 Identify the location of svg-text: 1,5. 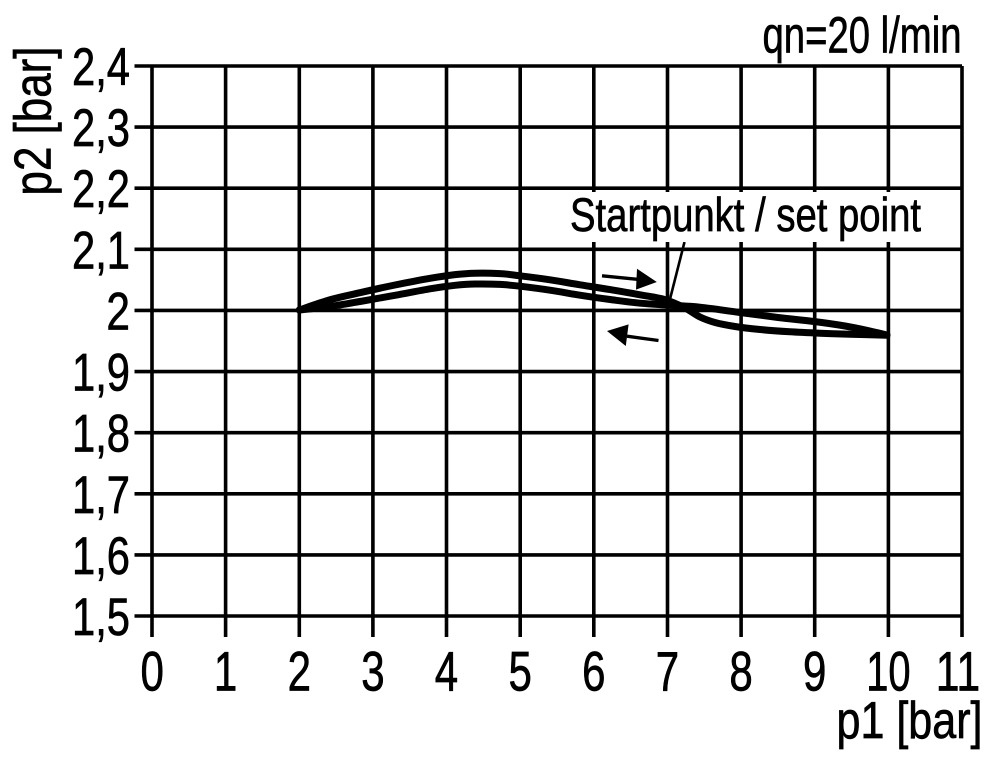
(101, 617).